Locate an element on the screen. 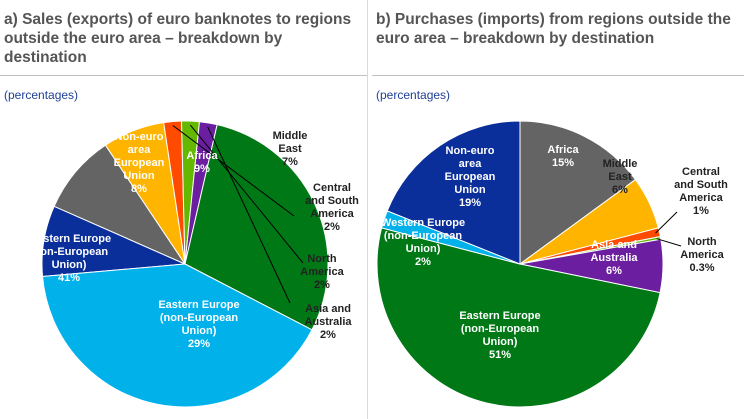  pie-slice-western-europe-non-european-union is located at coordinates (177, 335).